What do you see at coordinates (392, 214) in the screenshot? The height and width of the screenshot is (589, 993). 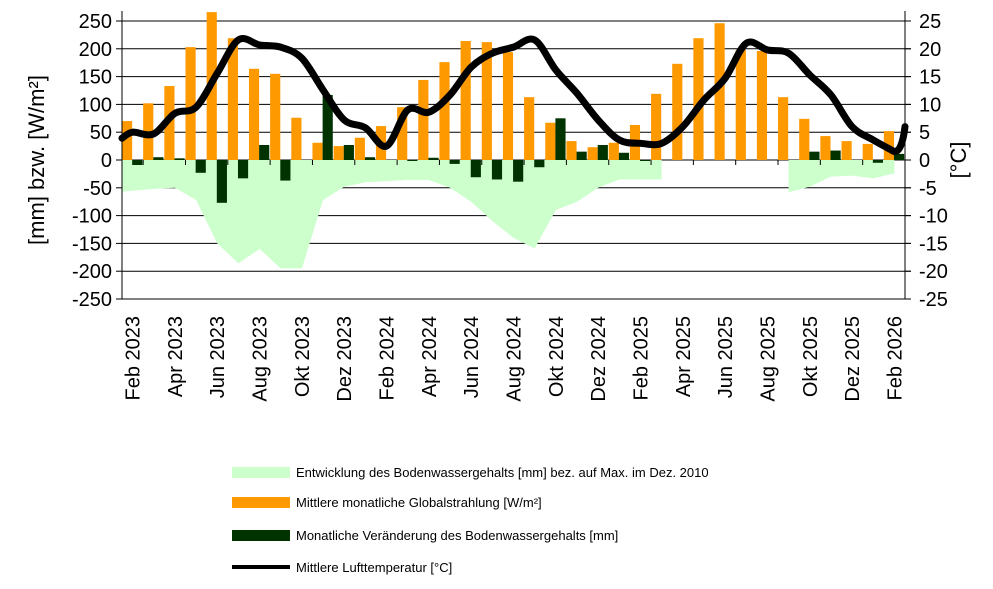 I see `soil-water-area` at bounding box center [392, 214].